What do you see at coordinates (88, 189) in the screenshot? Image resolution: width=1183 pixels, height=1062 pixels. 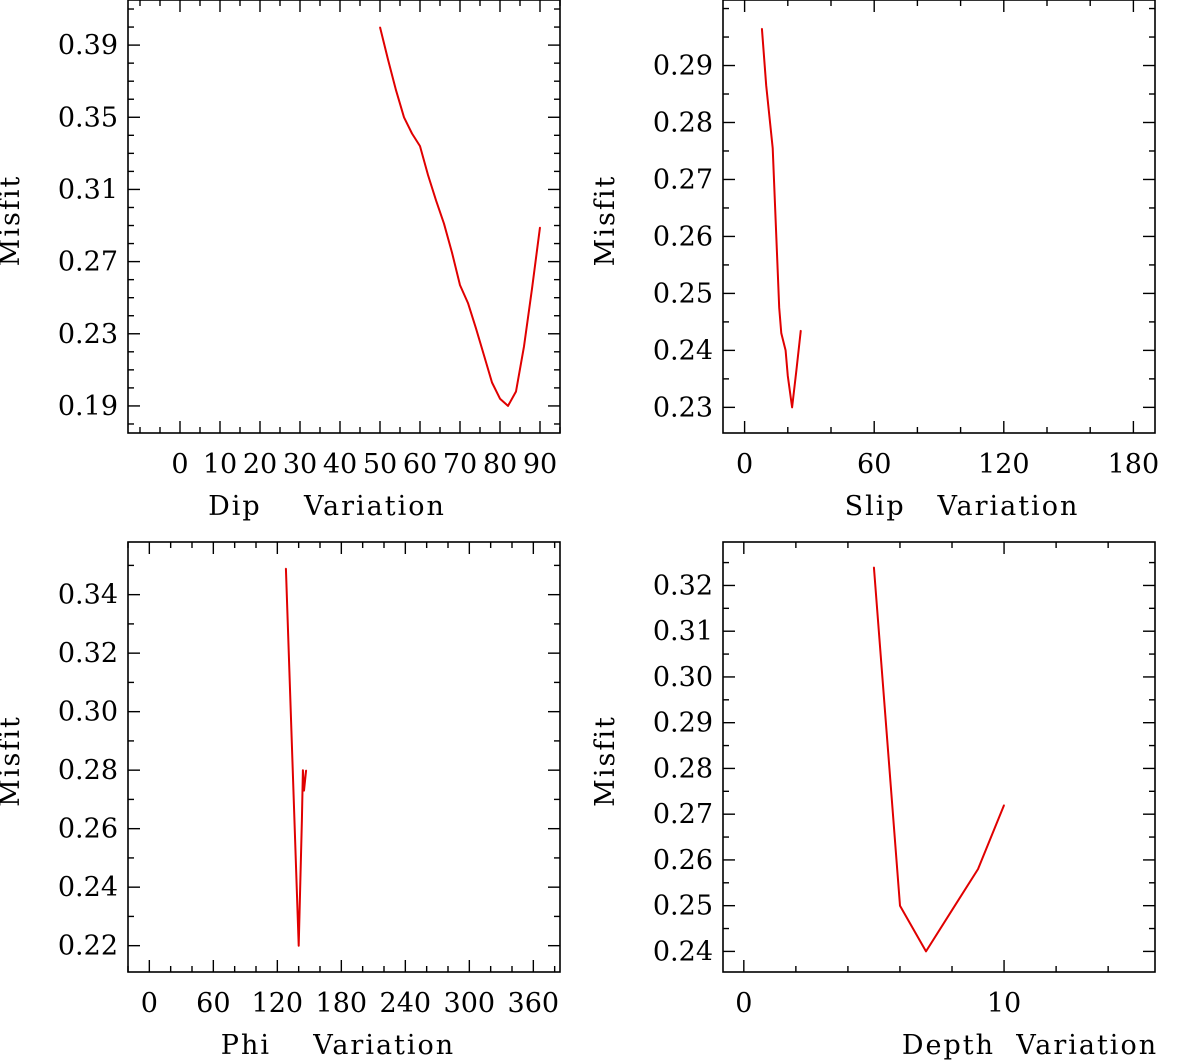 I see `y-tick-label: 0.31` at bounding box center [88, 189].